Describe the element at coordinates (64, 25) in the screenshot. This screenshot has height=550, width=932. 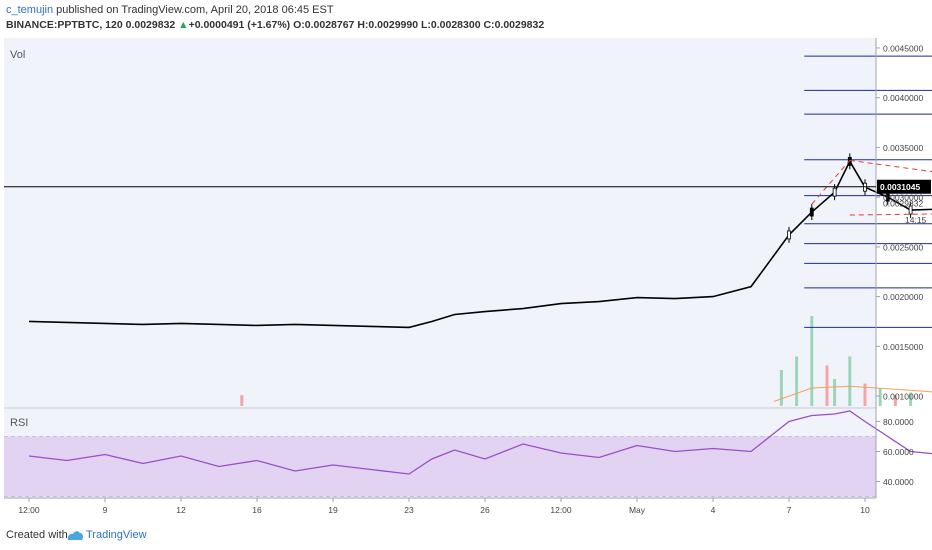
I see `symbol-label: BINANCE:PPTBTC, 120` at that location.